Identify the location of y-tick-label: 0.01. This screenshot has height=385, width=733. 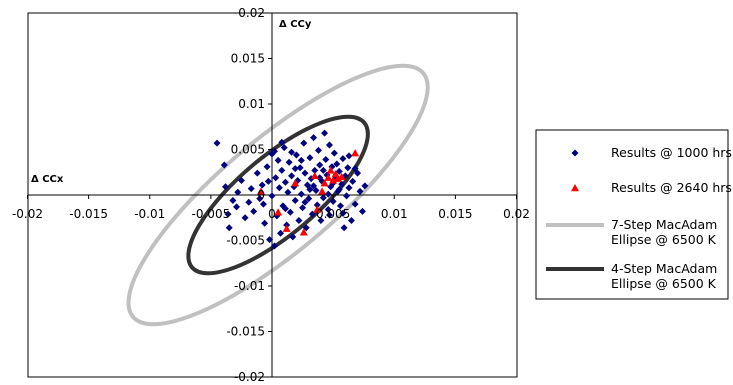
(251, 104).